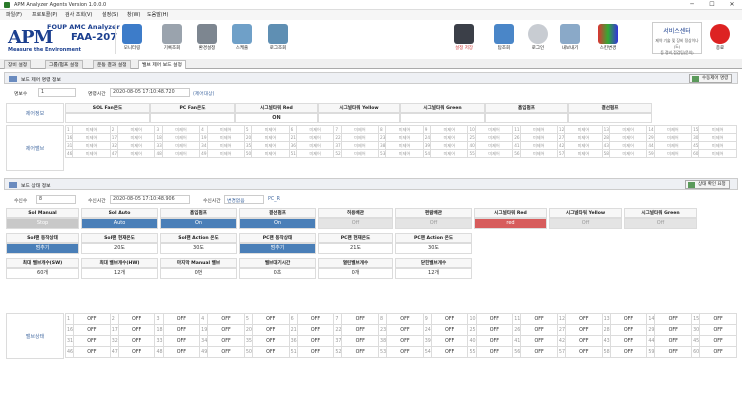  What do you see at coordinates (711, 78) in the screenshot?
I see `manual-control-button: 수동제어 명령` at bounding box center [711, 78].